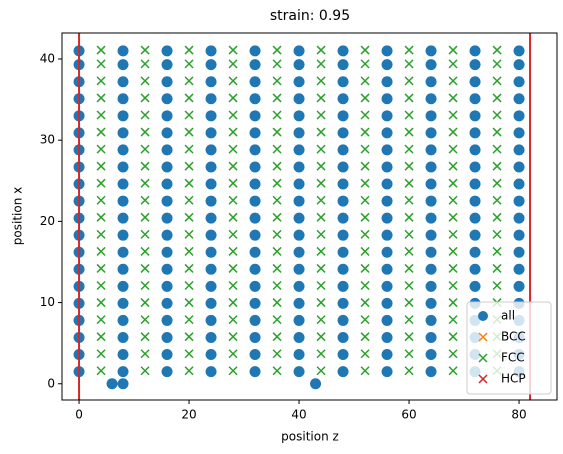 This screenshot has height=454, width=563. Describe the element at coordinates (47, 140) in the screenshot. I see `y-tick-label: 30` at that location.